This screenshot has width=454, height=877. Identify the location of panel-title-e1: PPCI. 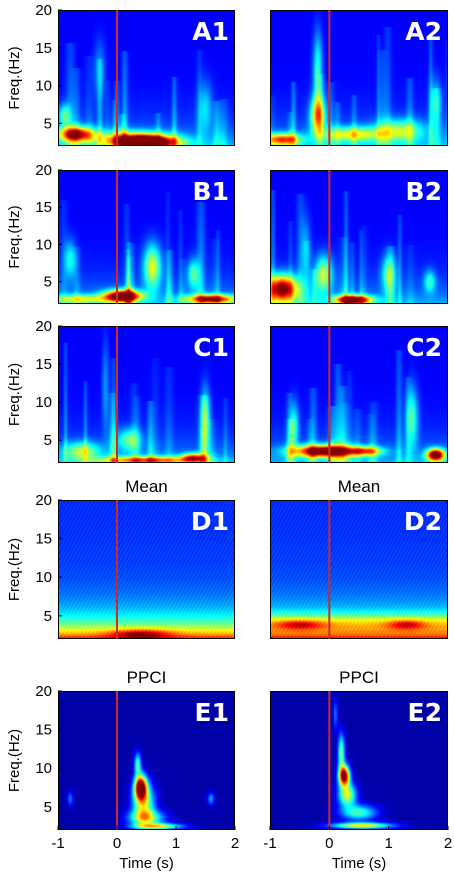
(147, 677).